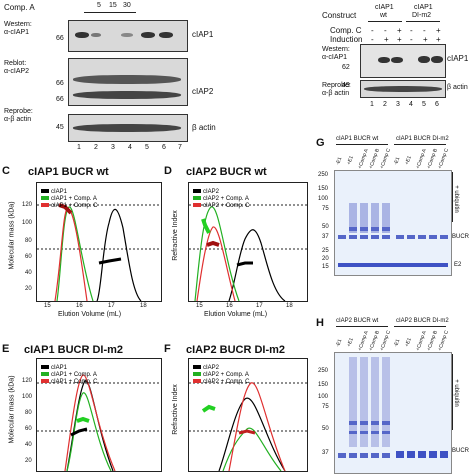  I want to click on panel-letter: E, so click(6, 349).